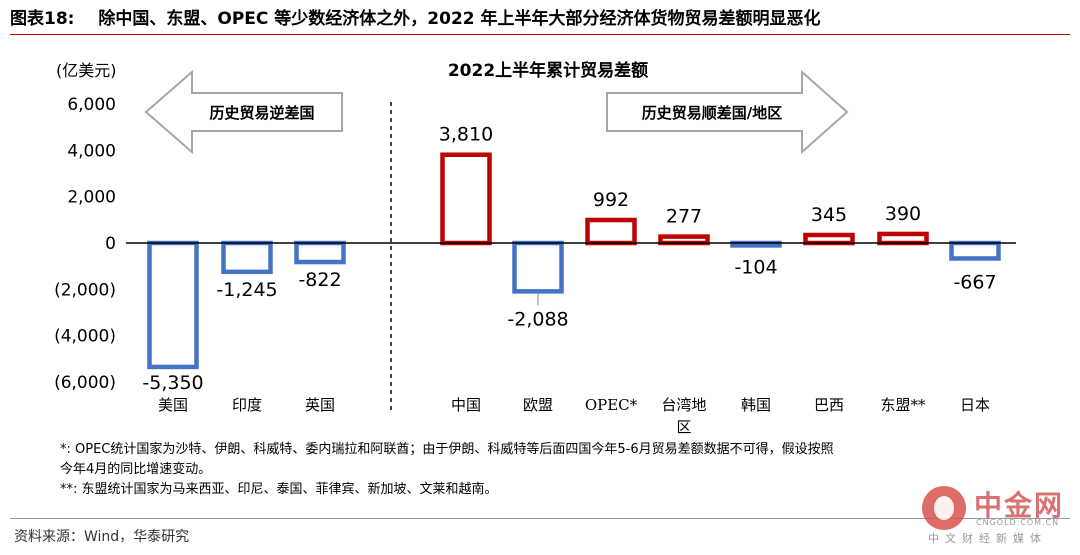 The width and height of the screenshot is (1080, 555). Describe the element at coordinates (247, 405) in the screenshot. I see `x-tick-label: 印度` at that location.